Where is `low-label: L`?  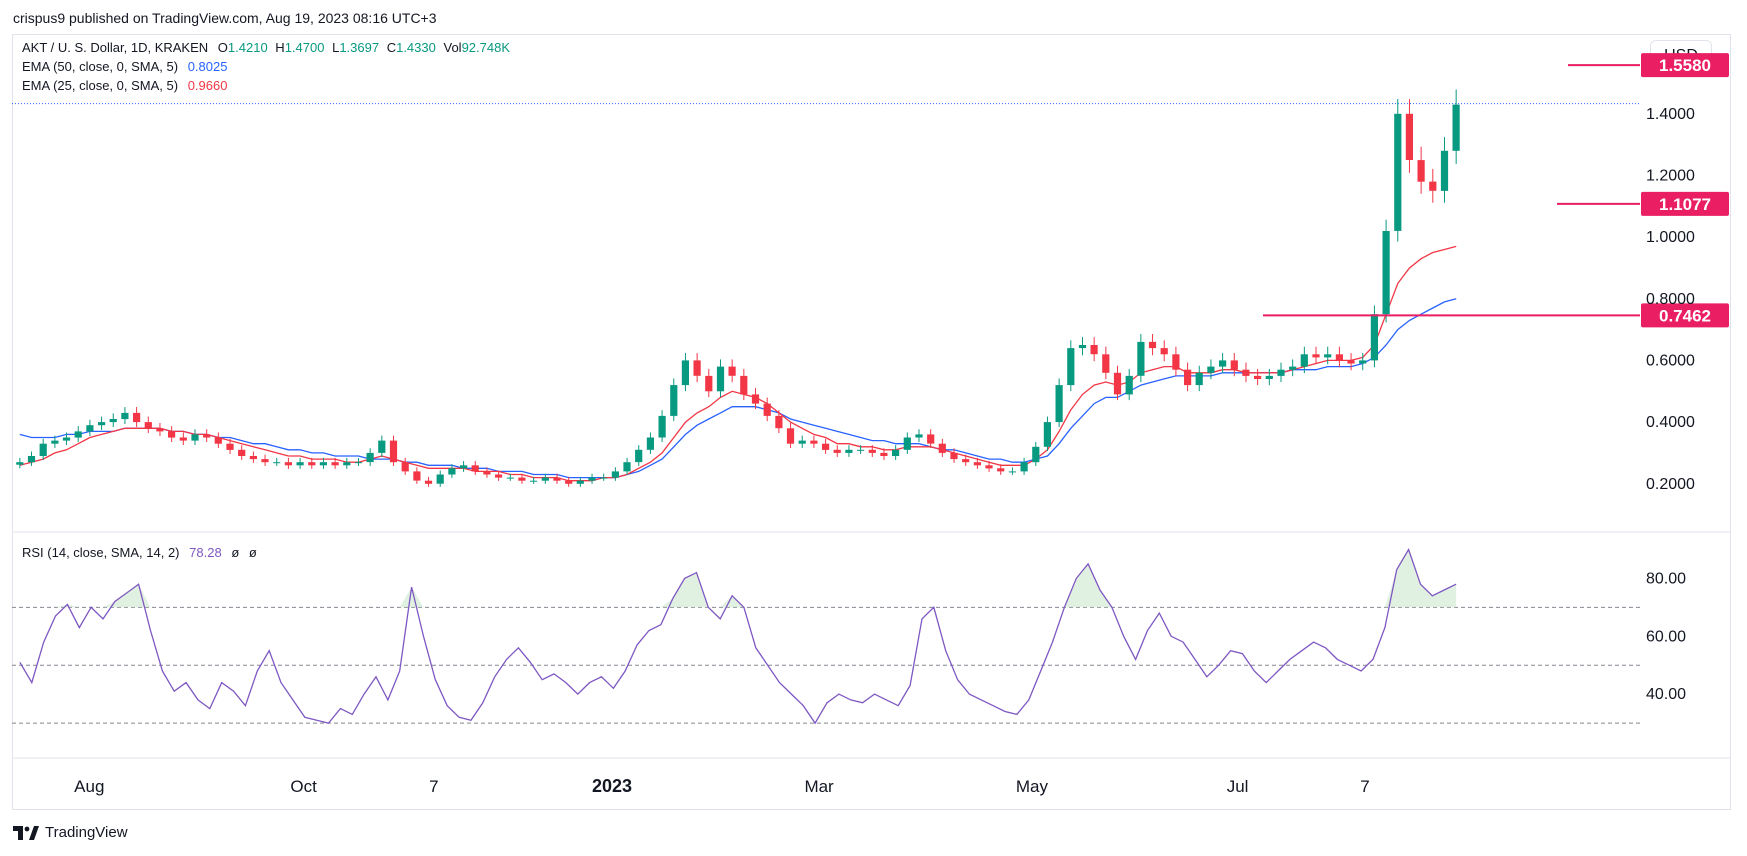 low-label: L is located at coordinates (336, 47).